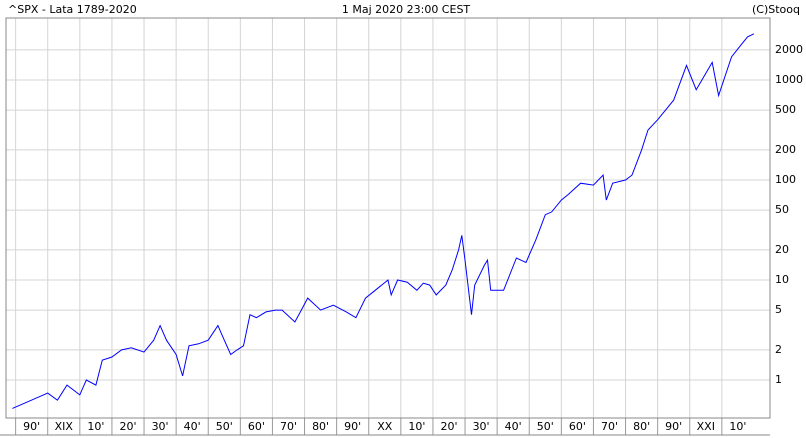 The height and width of the screenshot is (438, 806). What do you see at coordinates (776, 9) in the screenshot?
I see `source: (C)Stooq` at bounding box center [776, 9].